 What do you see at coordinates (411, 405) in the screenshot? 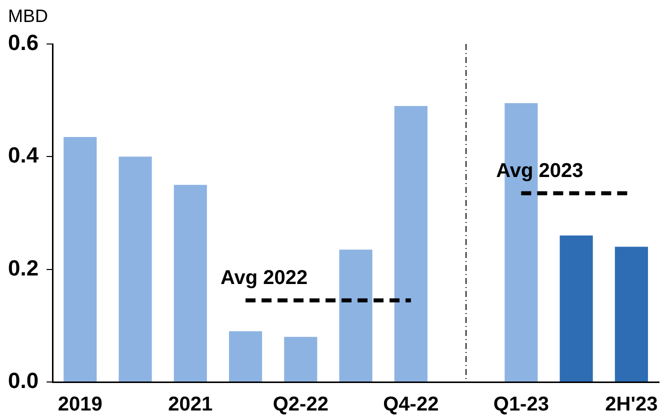
I see `x-tick-label: Q4-22` at bounding box center [411, 405].